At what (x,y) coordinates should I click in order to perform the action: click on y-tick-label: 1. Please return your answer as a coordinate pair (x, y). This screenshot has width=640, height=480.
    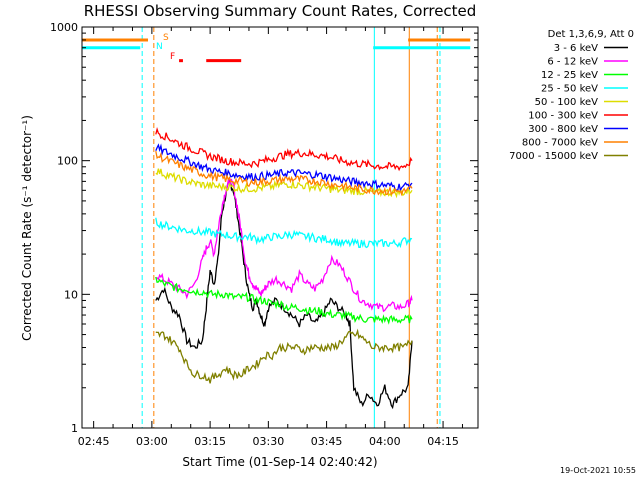
    Looking at the image, I should click on (74, 428).